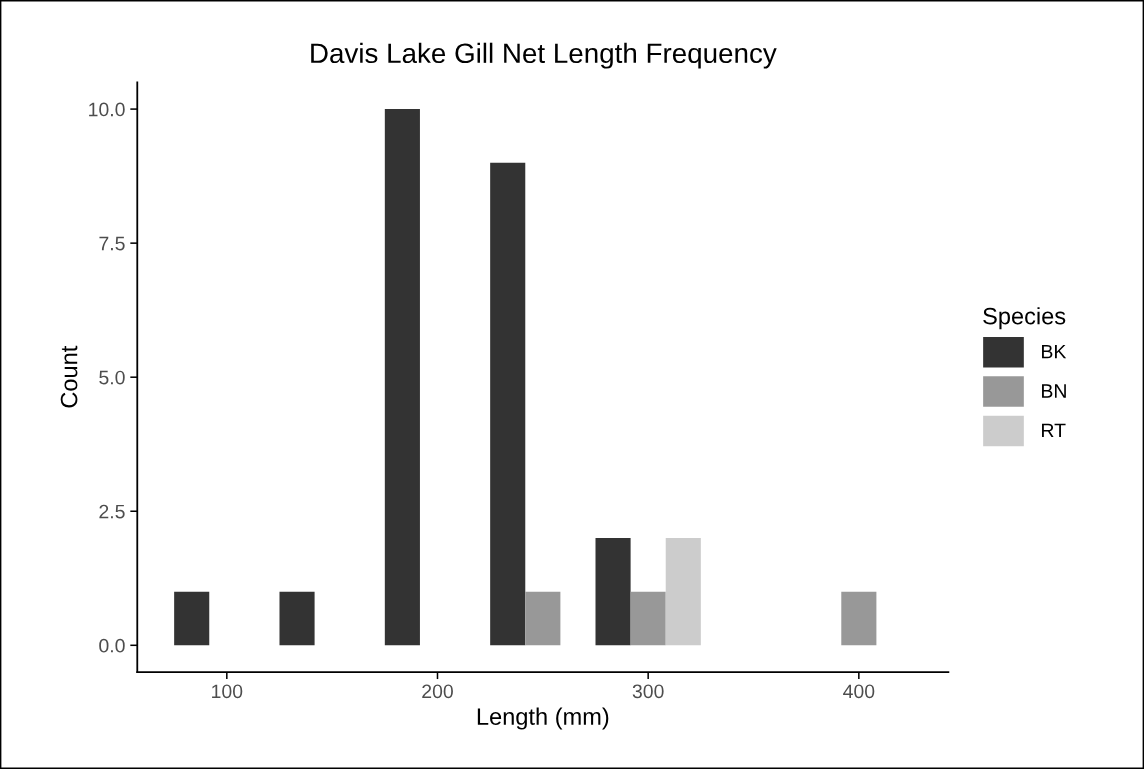 This screenshot has width=1144, height=769. I want to click on legend-label: RT, so click(1054, 430).